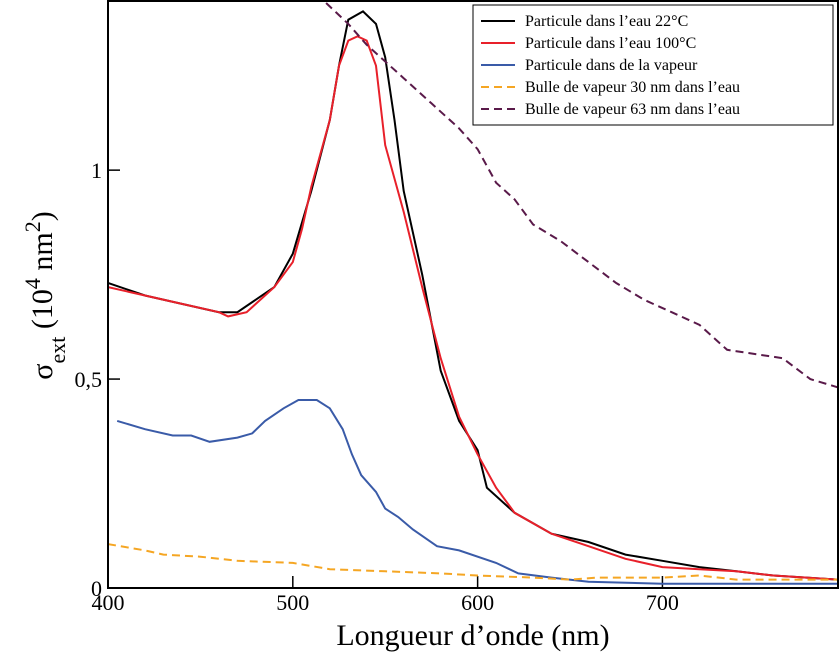 Image resolution: width=840 pixels, height=653 pixels. I want to click on x-tick-label: 500, so click(292, 602).